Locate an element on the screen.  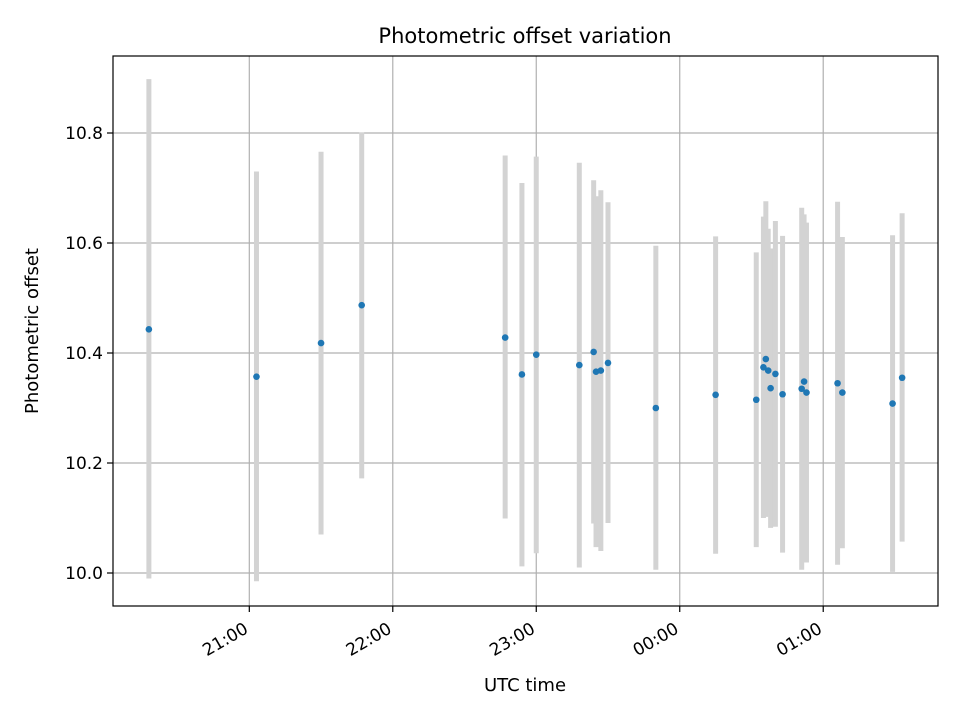
x-axis-label: UTC time is located at coordinates (525, 685).